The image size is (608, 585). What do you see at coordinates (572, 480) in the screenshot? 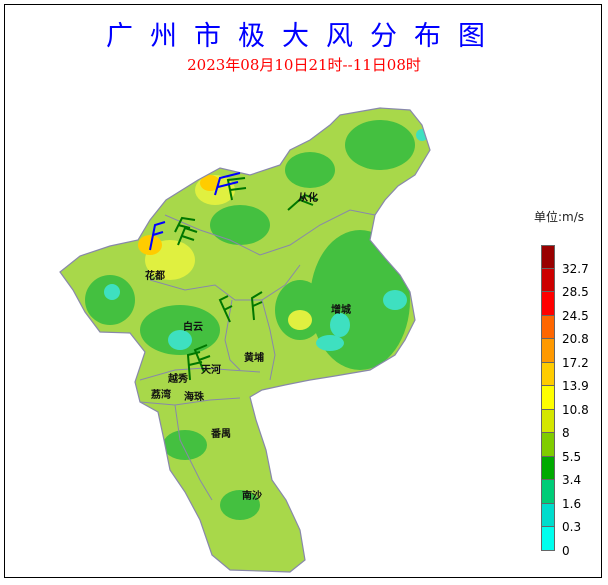
I see `legend-tick: 3.4` at bounding box center [572, 480].